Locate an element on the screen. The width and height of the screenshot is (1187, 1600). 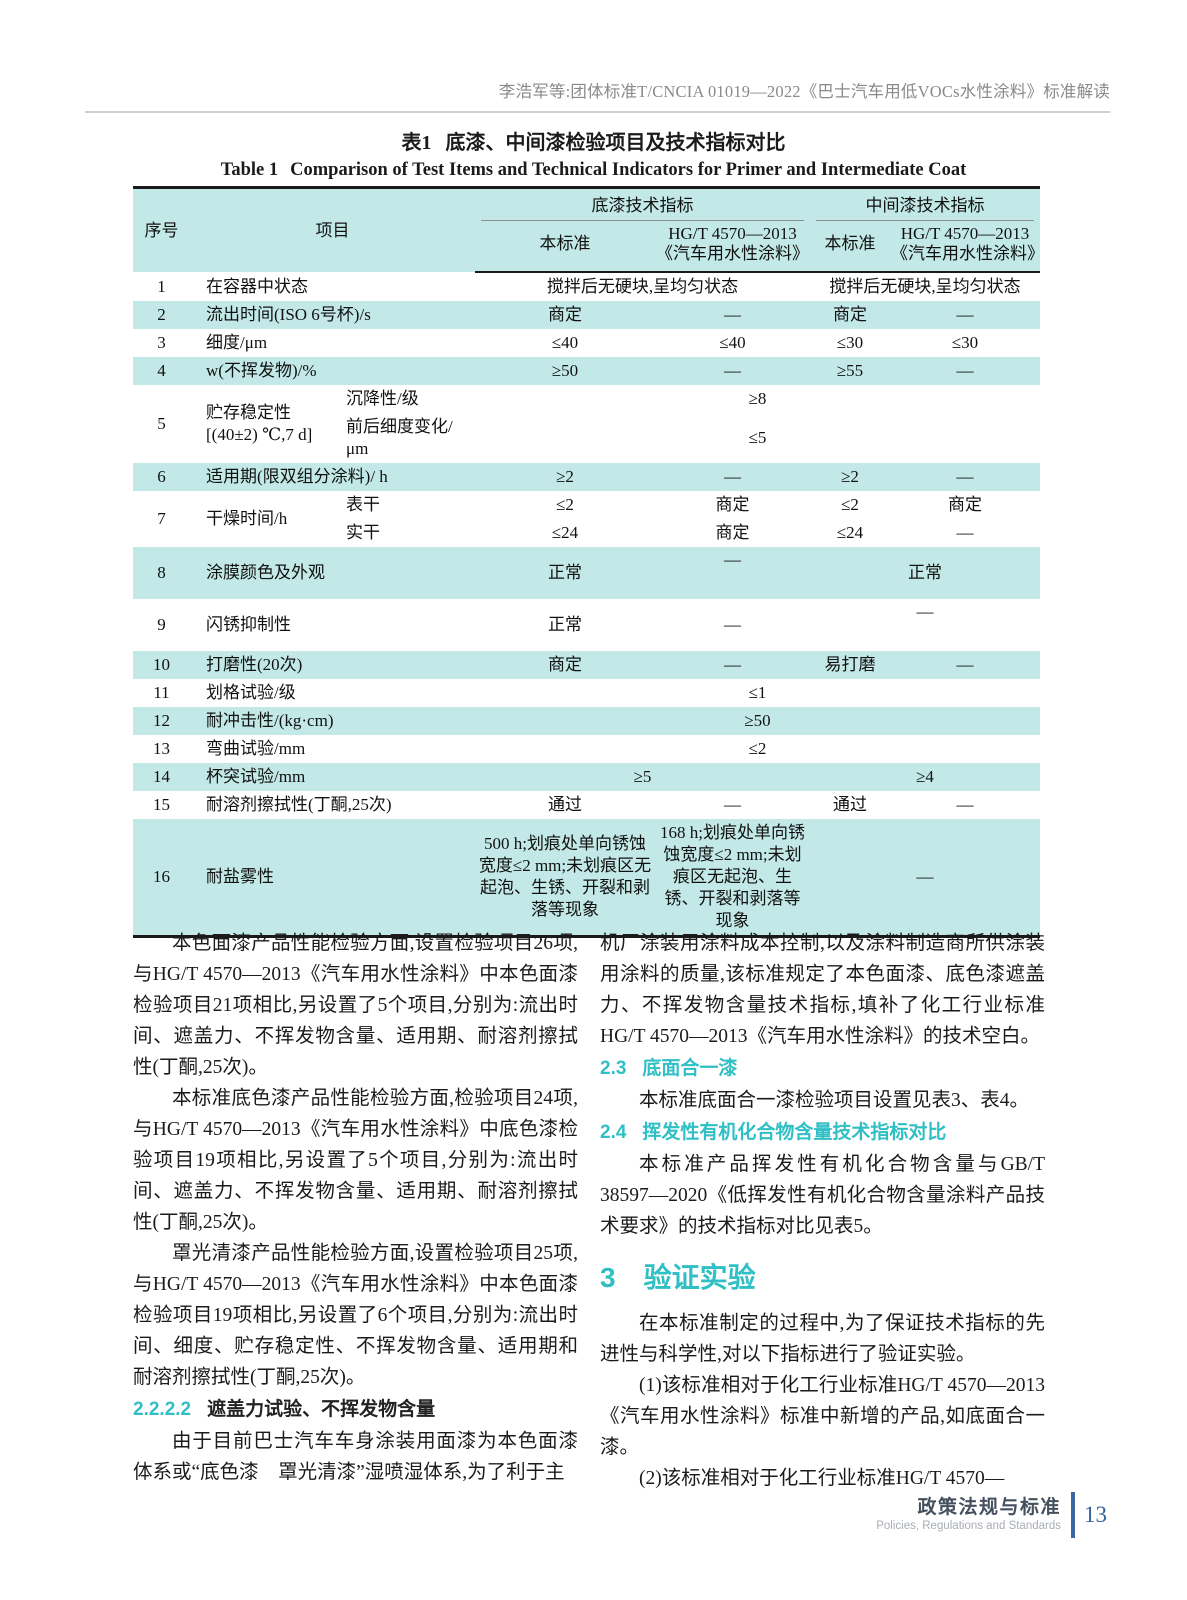
table-row: 4 w(不挥发物)/% ≥50 — ≥55 — is located at coordinates (586, 371).